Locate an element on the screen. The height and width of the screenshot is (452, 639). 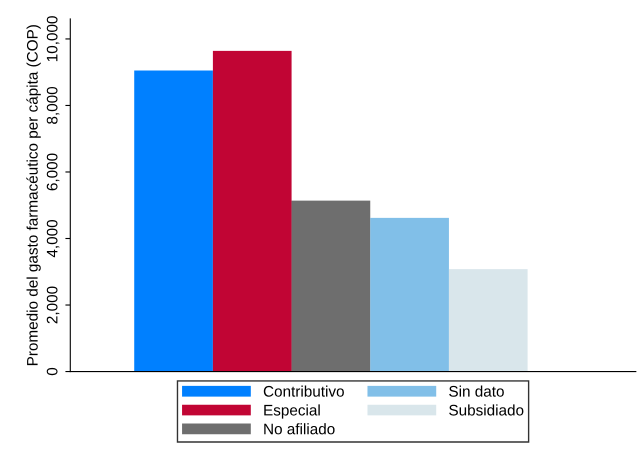
legend-label: Contributivo is located at coordinates (304, 391).